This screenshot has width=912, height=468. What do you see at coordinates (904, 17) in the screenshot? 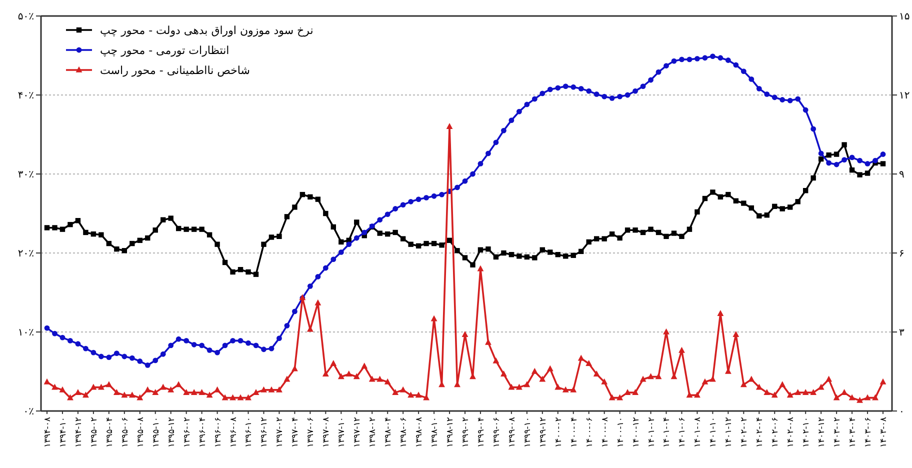
I see `y2-tick-label: ۱۵` at bounding box center [904, 17].